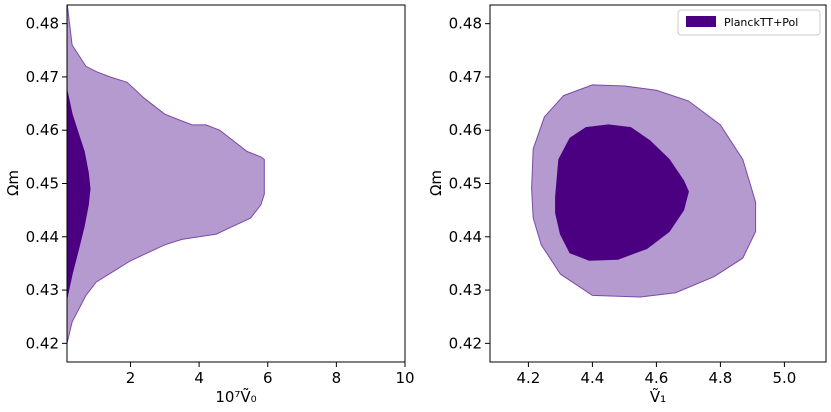 The height and width of the screenshot is (412, 831). Describe the element at coordinates (436, 183) in the screenshot. I see `right-y-axis-label: Ωm` at that location.